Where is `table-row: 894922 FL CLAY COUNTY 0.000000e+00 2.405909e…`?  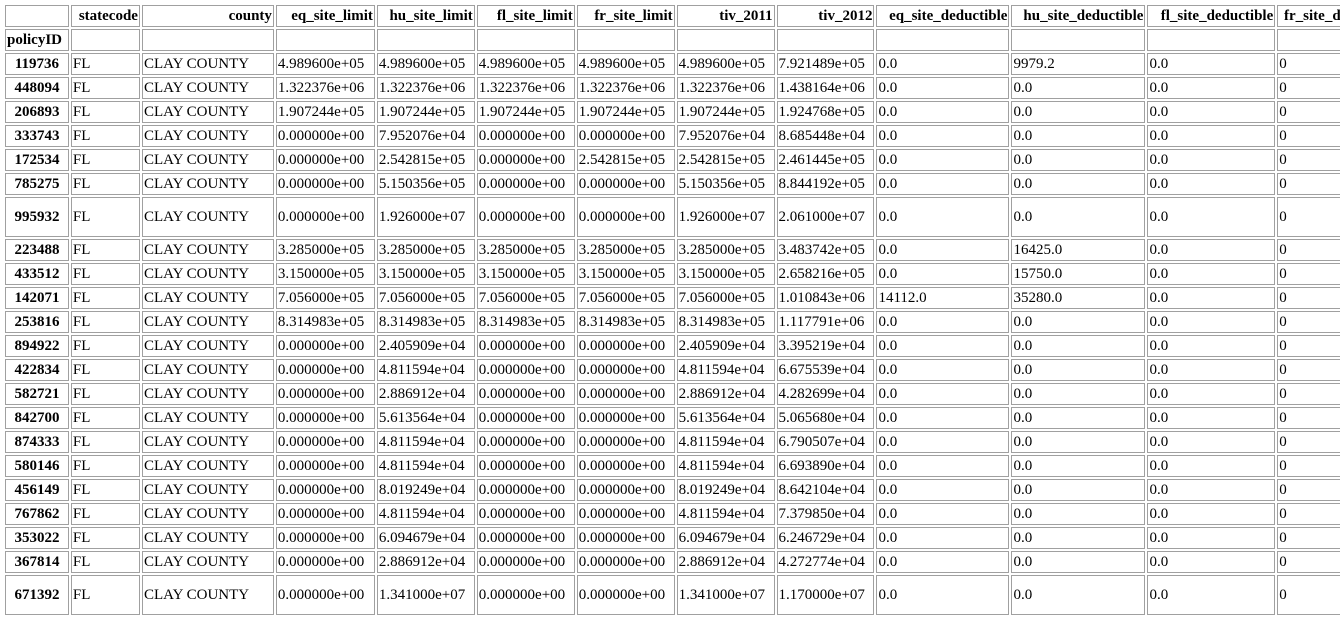
table-row: 894922 FL CLAY COUNTY 0.000000e+00 2.405909e… is located at coordinates (672, 346).